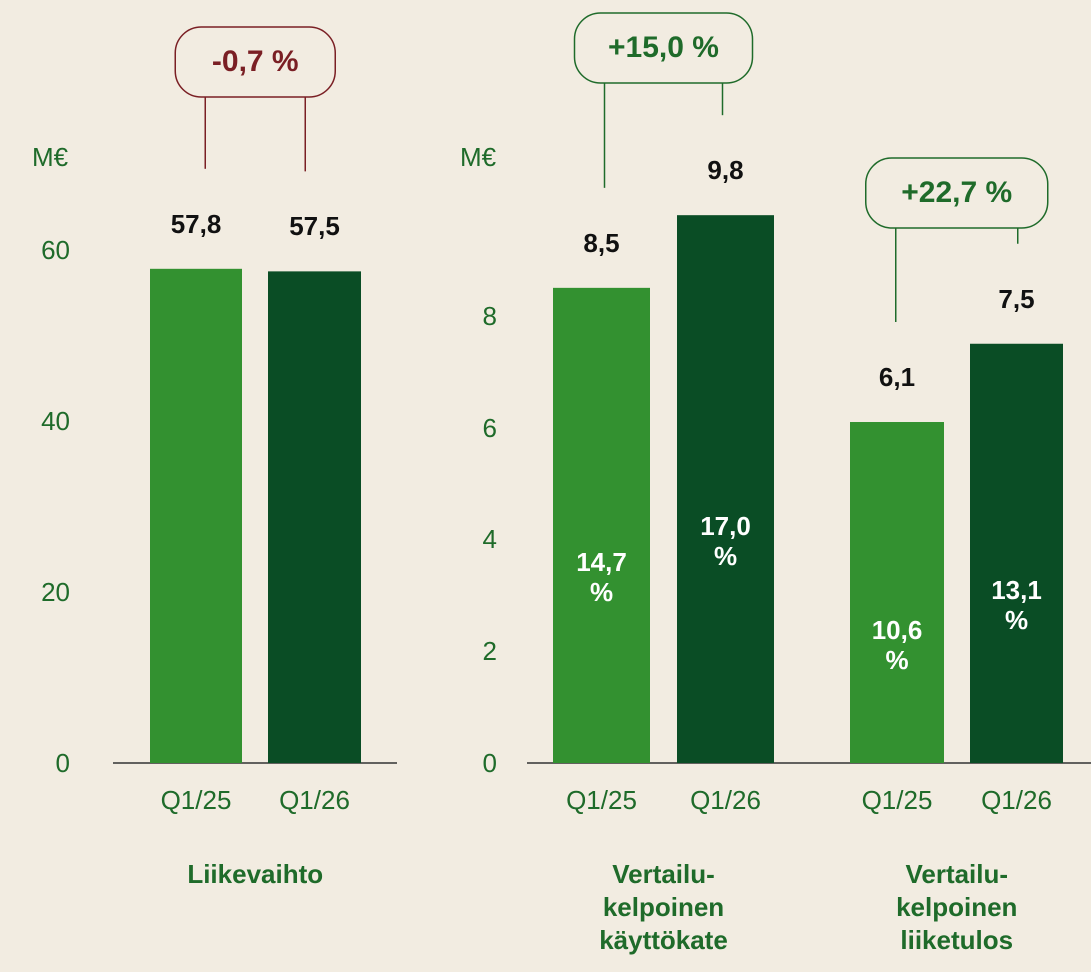  Describe the element at coordinates (55, 592) in the screenshot. I see `y-tick-label: 20` at that location.